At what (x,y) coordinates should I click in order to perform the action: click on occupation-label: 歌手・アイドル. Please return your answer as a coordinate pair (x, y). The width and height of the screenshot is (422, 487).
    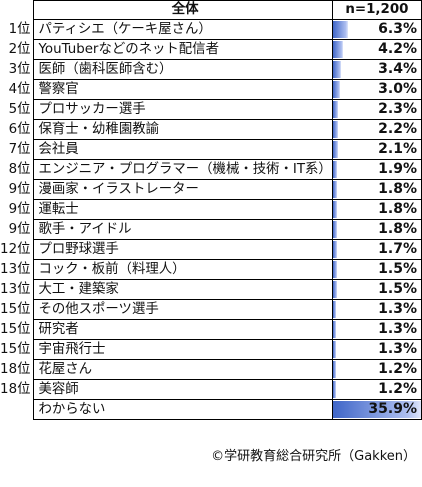
    Looking at the image, I should click on (183, 229).